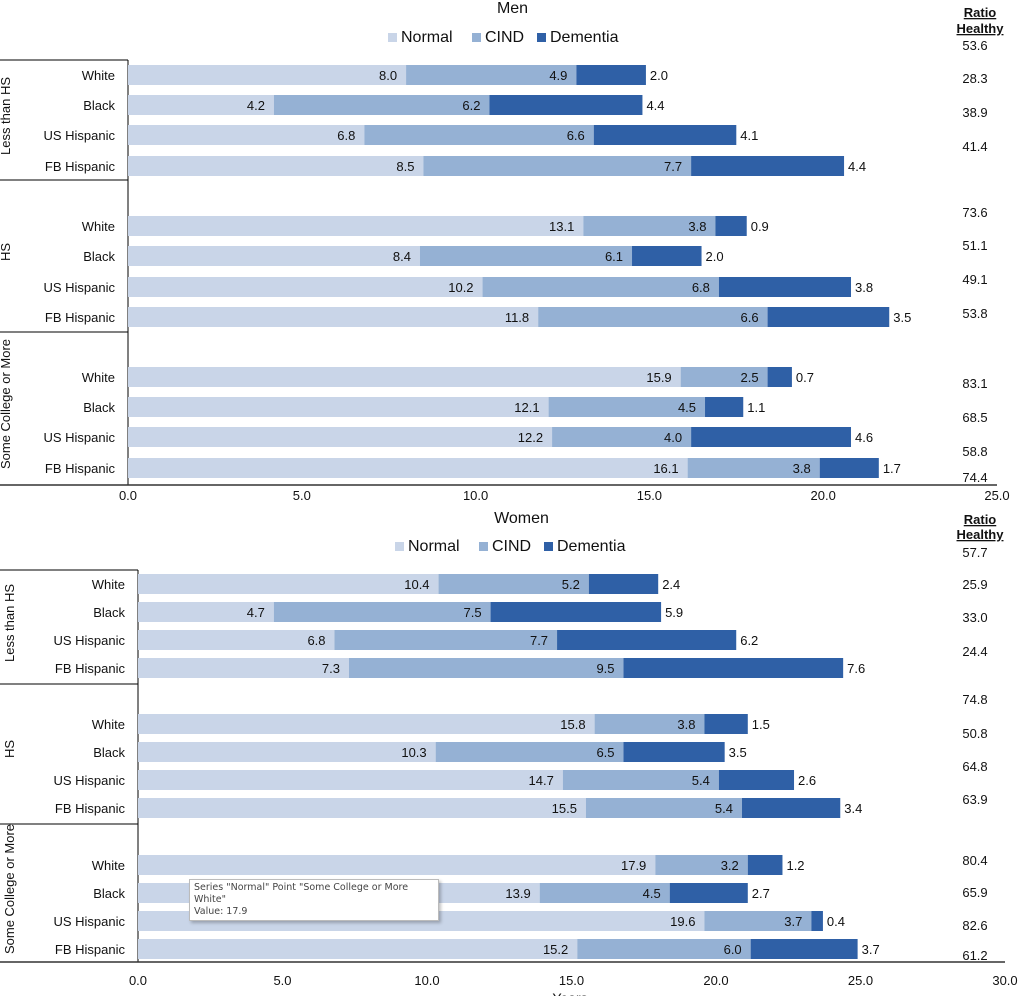 This screenshot has width=1024, height=996. Describe the element at coordinates (836, 921) in the screenshot. I see `data-label-dementia: 0.4` at that location.